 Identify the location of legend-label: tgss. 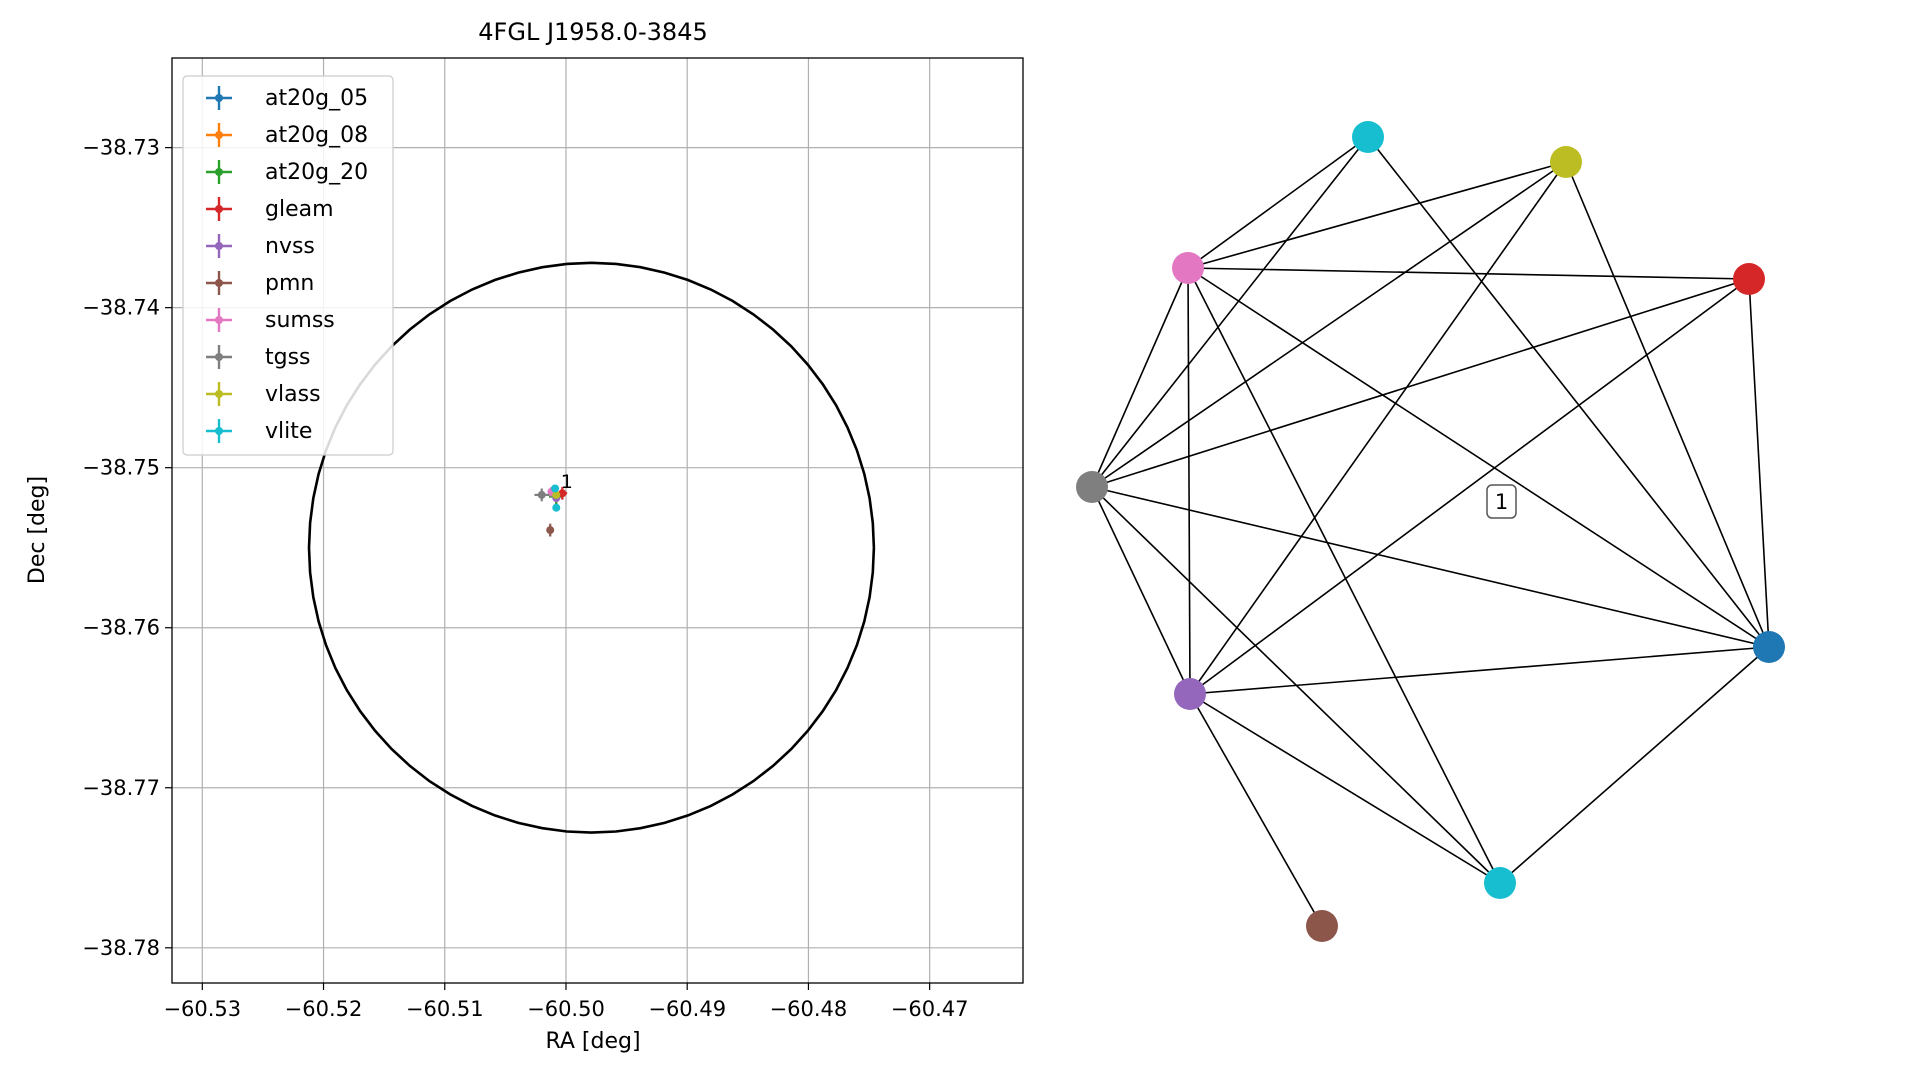
(288, 357).